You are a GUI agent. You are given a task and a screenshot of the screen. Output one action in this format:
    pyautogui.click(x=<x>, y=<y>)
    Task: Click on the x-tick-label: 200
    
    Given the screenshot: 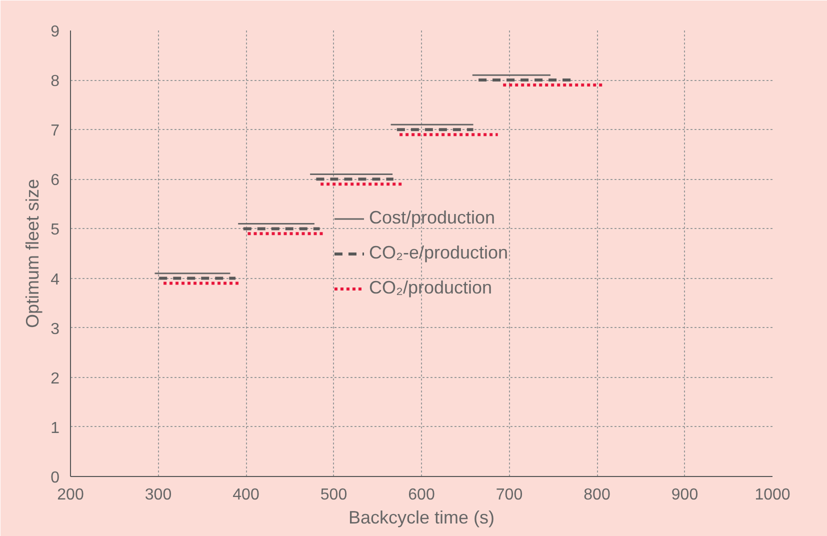 What is the action you would take?
    pyautogui.click(x=70, y=495)
    